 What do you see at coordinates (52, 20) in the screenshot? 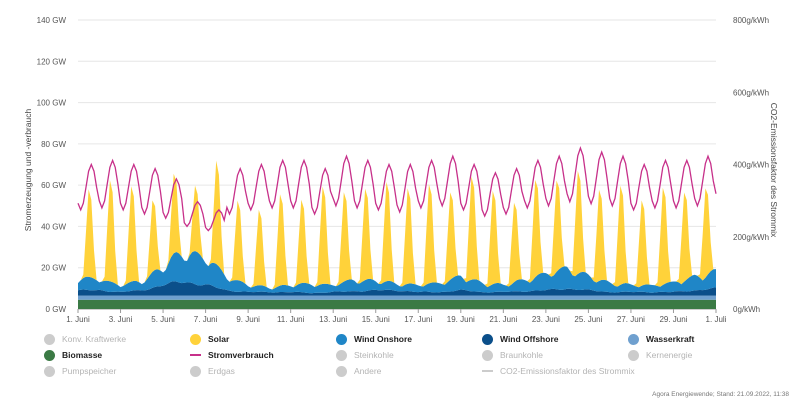
I see `y-left-tick: 140 GW` at bounding box center [52, 20].